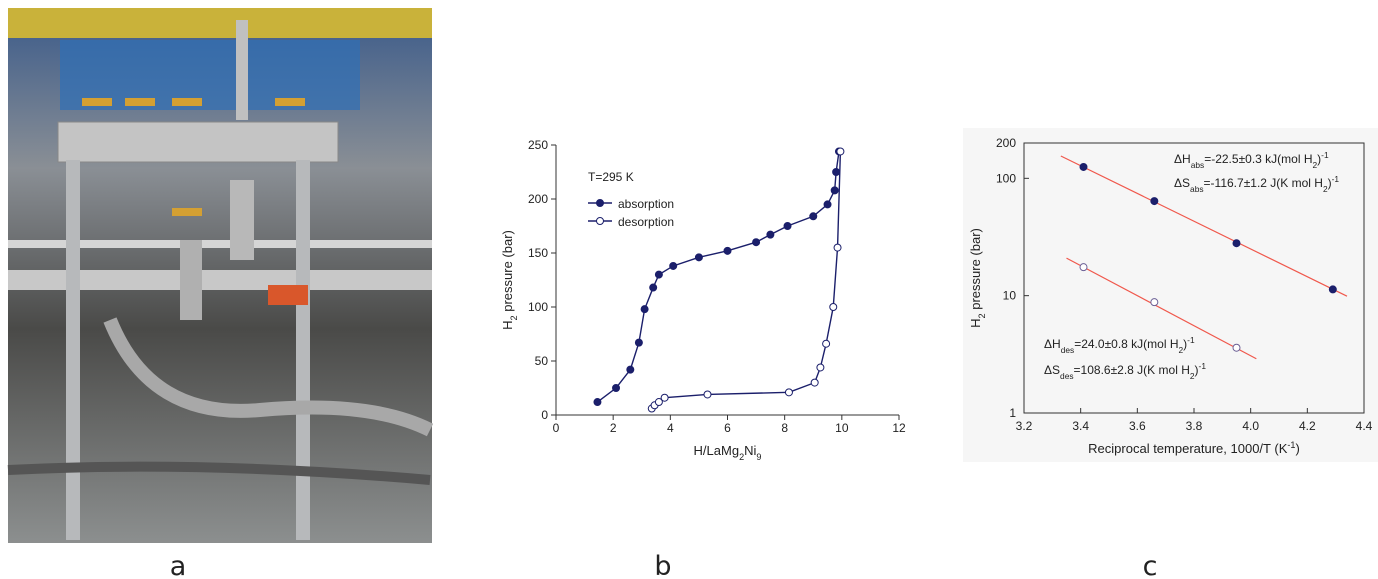 The image size is (1378, 579). Describe the element at coordinates (1307, 426) in the screenshot. I see `x-tick-label: 4.2` at that location.